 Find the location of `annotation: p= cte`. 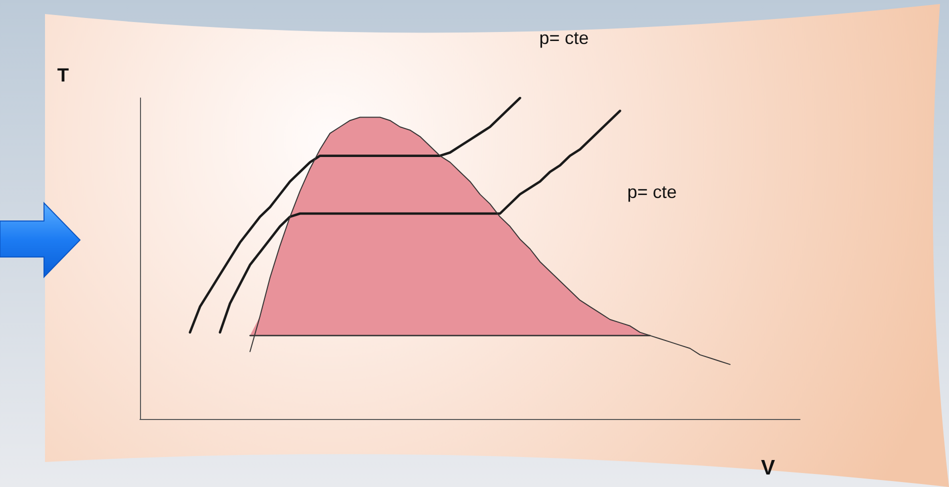

annotation: p= cte is located at coordinates (652, 192).